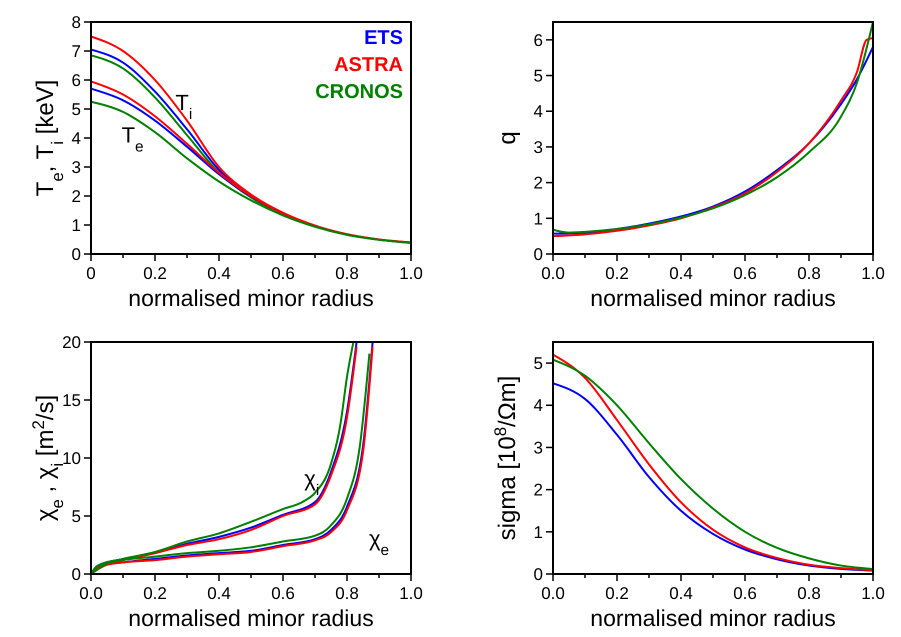  I want to click on y-tick-label: 7, so click(76, 51).